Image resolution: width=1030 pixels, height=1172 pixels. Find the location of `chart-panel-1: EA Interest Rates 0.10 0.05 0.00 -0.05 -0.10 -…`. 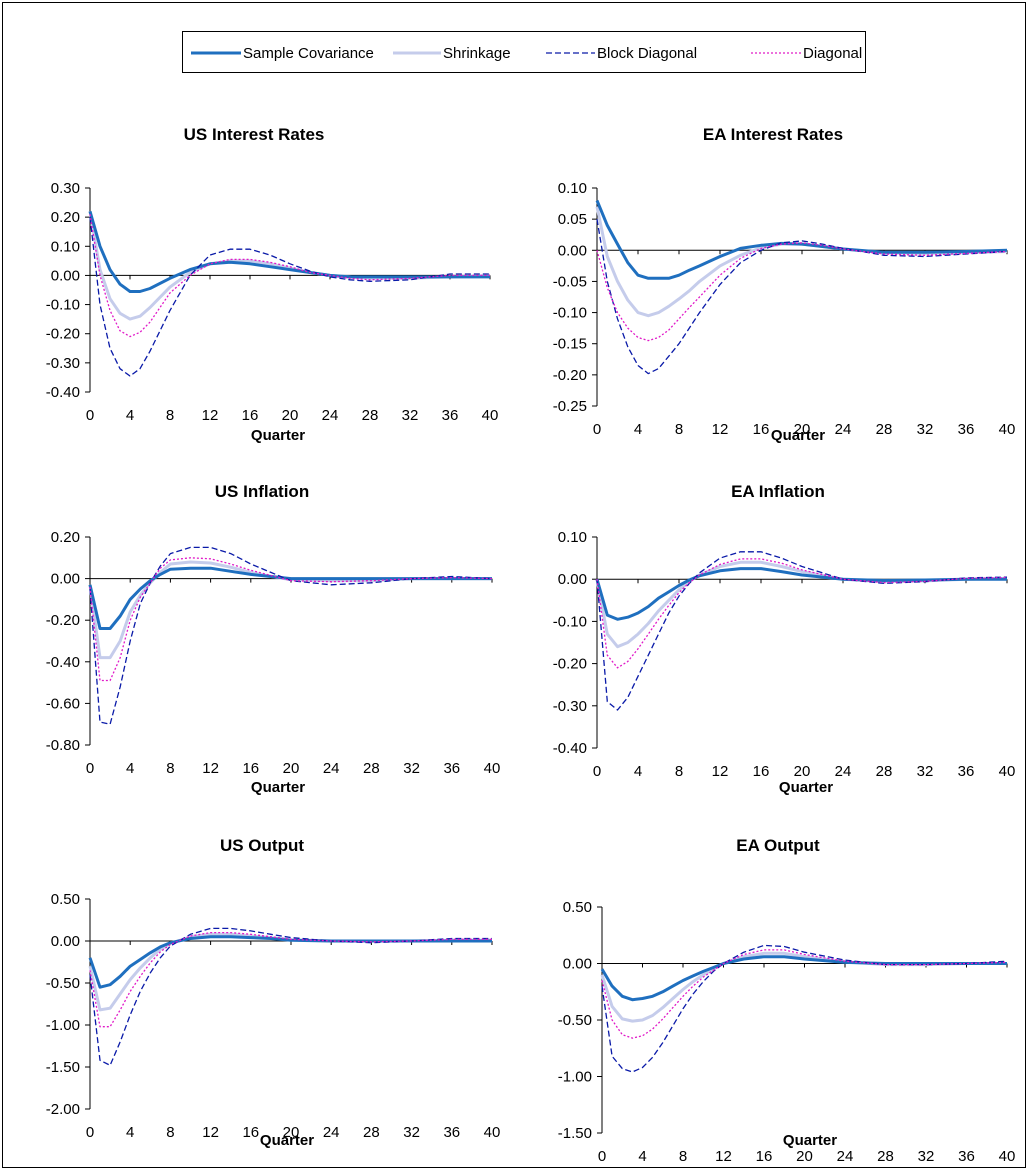

chart-panel-1: EA Interest Rates 0.10 0.05 0.00 -0.05 -0.10 -… is located at coordinates (784, 284).